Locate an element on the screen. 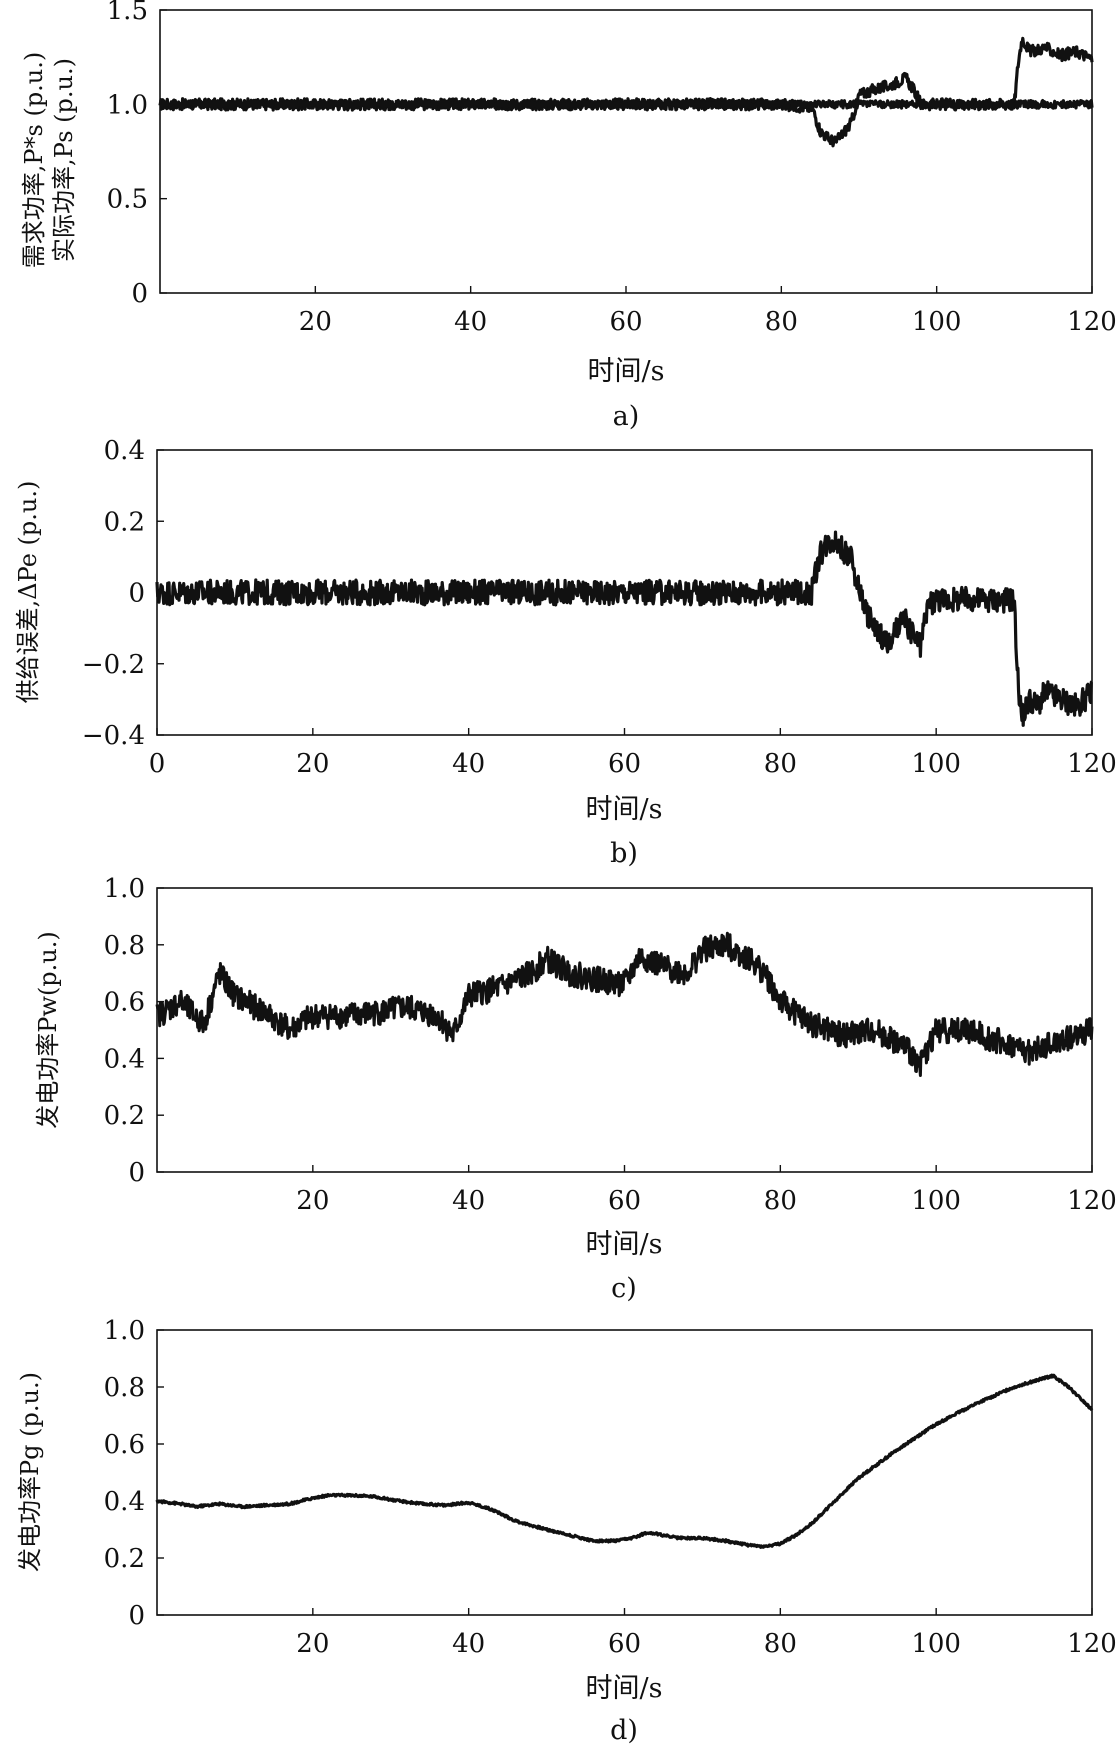 The width and height of the screenshot is (1119, 1745). panel-b-series is located at coordinates (624, 628).